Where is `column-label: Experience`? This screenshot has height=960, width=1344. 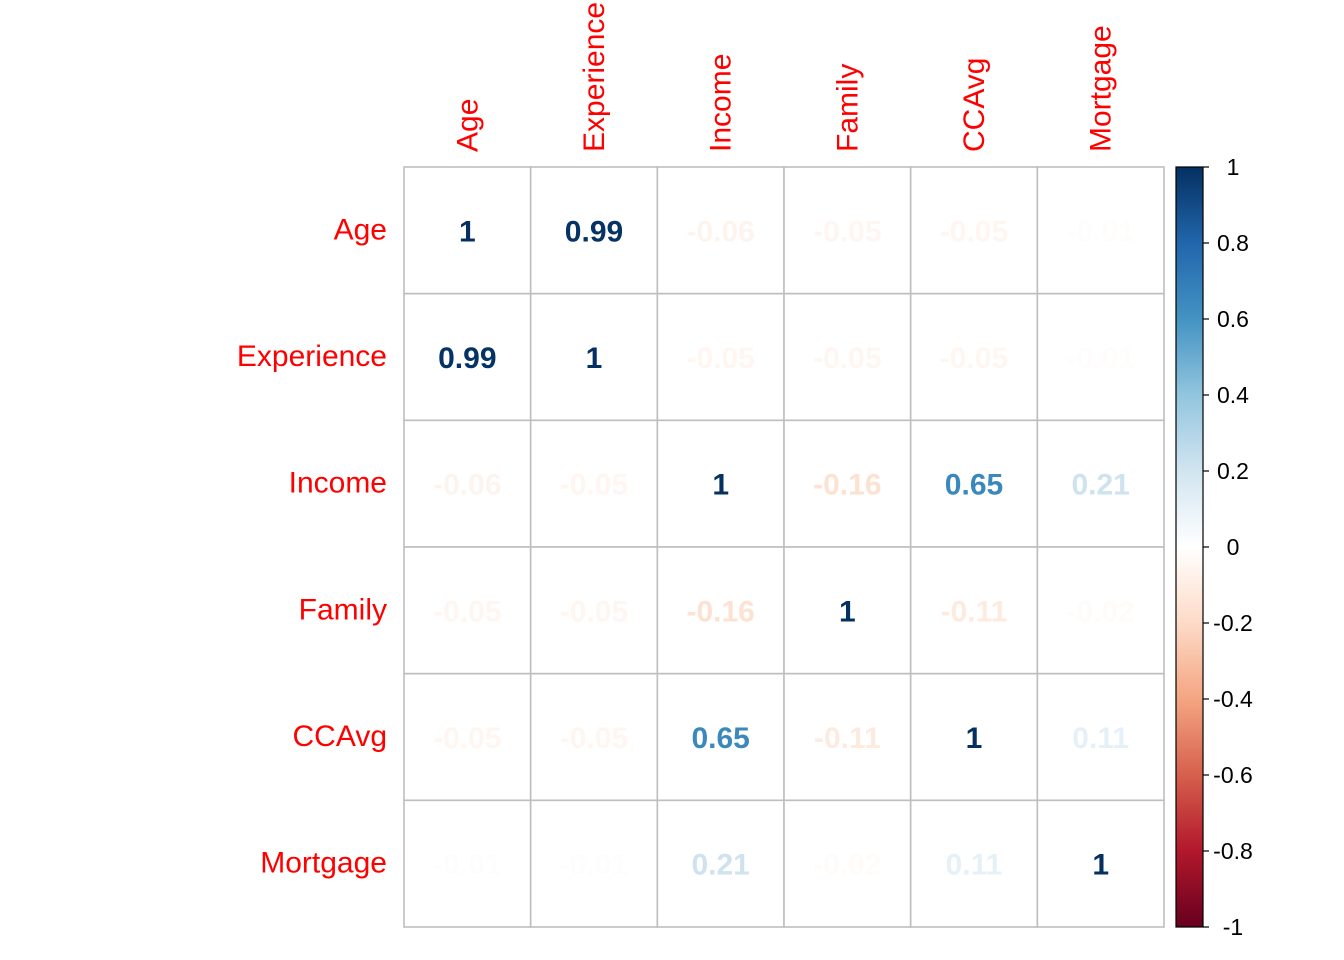 column-label: Experience is located at coordinates (594, 77).